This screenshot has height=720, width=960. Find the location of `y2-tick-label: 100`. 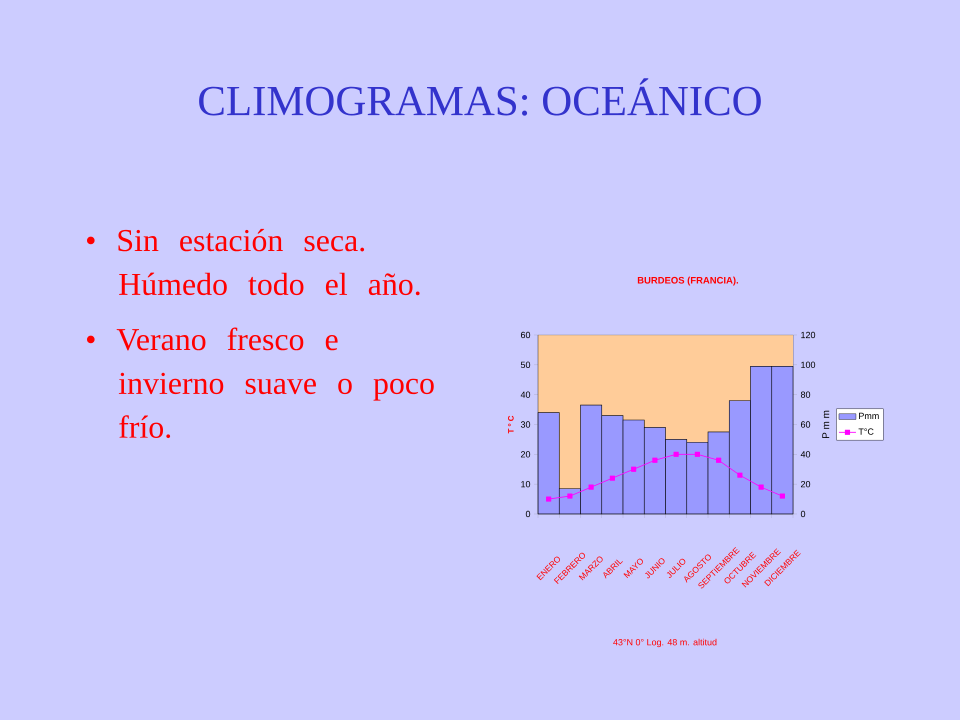

y2-tick-label: 100 is located at coordinates (808, 365).